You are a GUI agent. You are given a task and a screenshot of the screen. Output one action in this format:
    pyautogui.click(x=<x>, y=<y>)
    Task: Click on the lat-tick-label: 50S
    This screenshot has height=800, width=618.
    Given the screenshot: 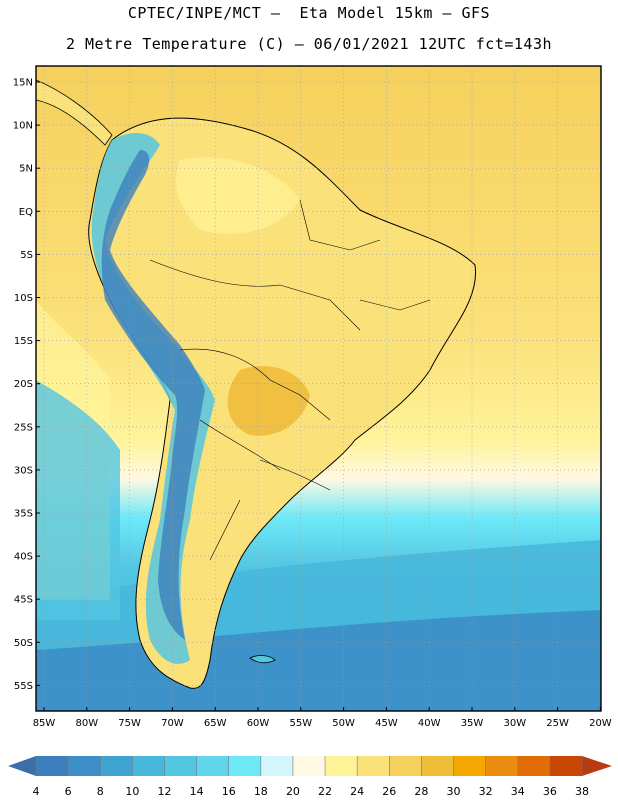 What is the action you would take?
    pyautogui.click(x=23, y=643)
    